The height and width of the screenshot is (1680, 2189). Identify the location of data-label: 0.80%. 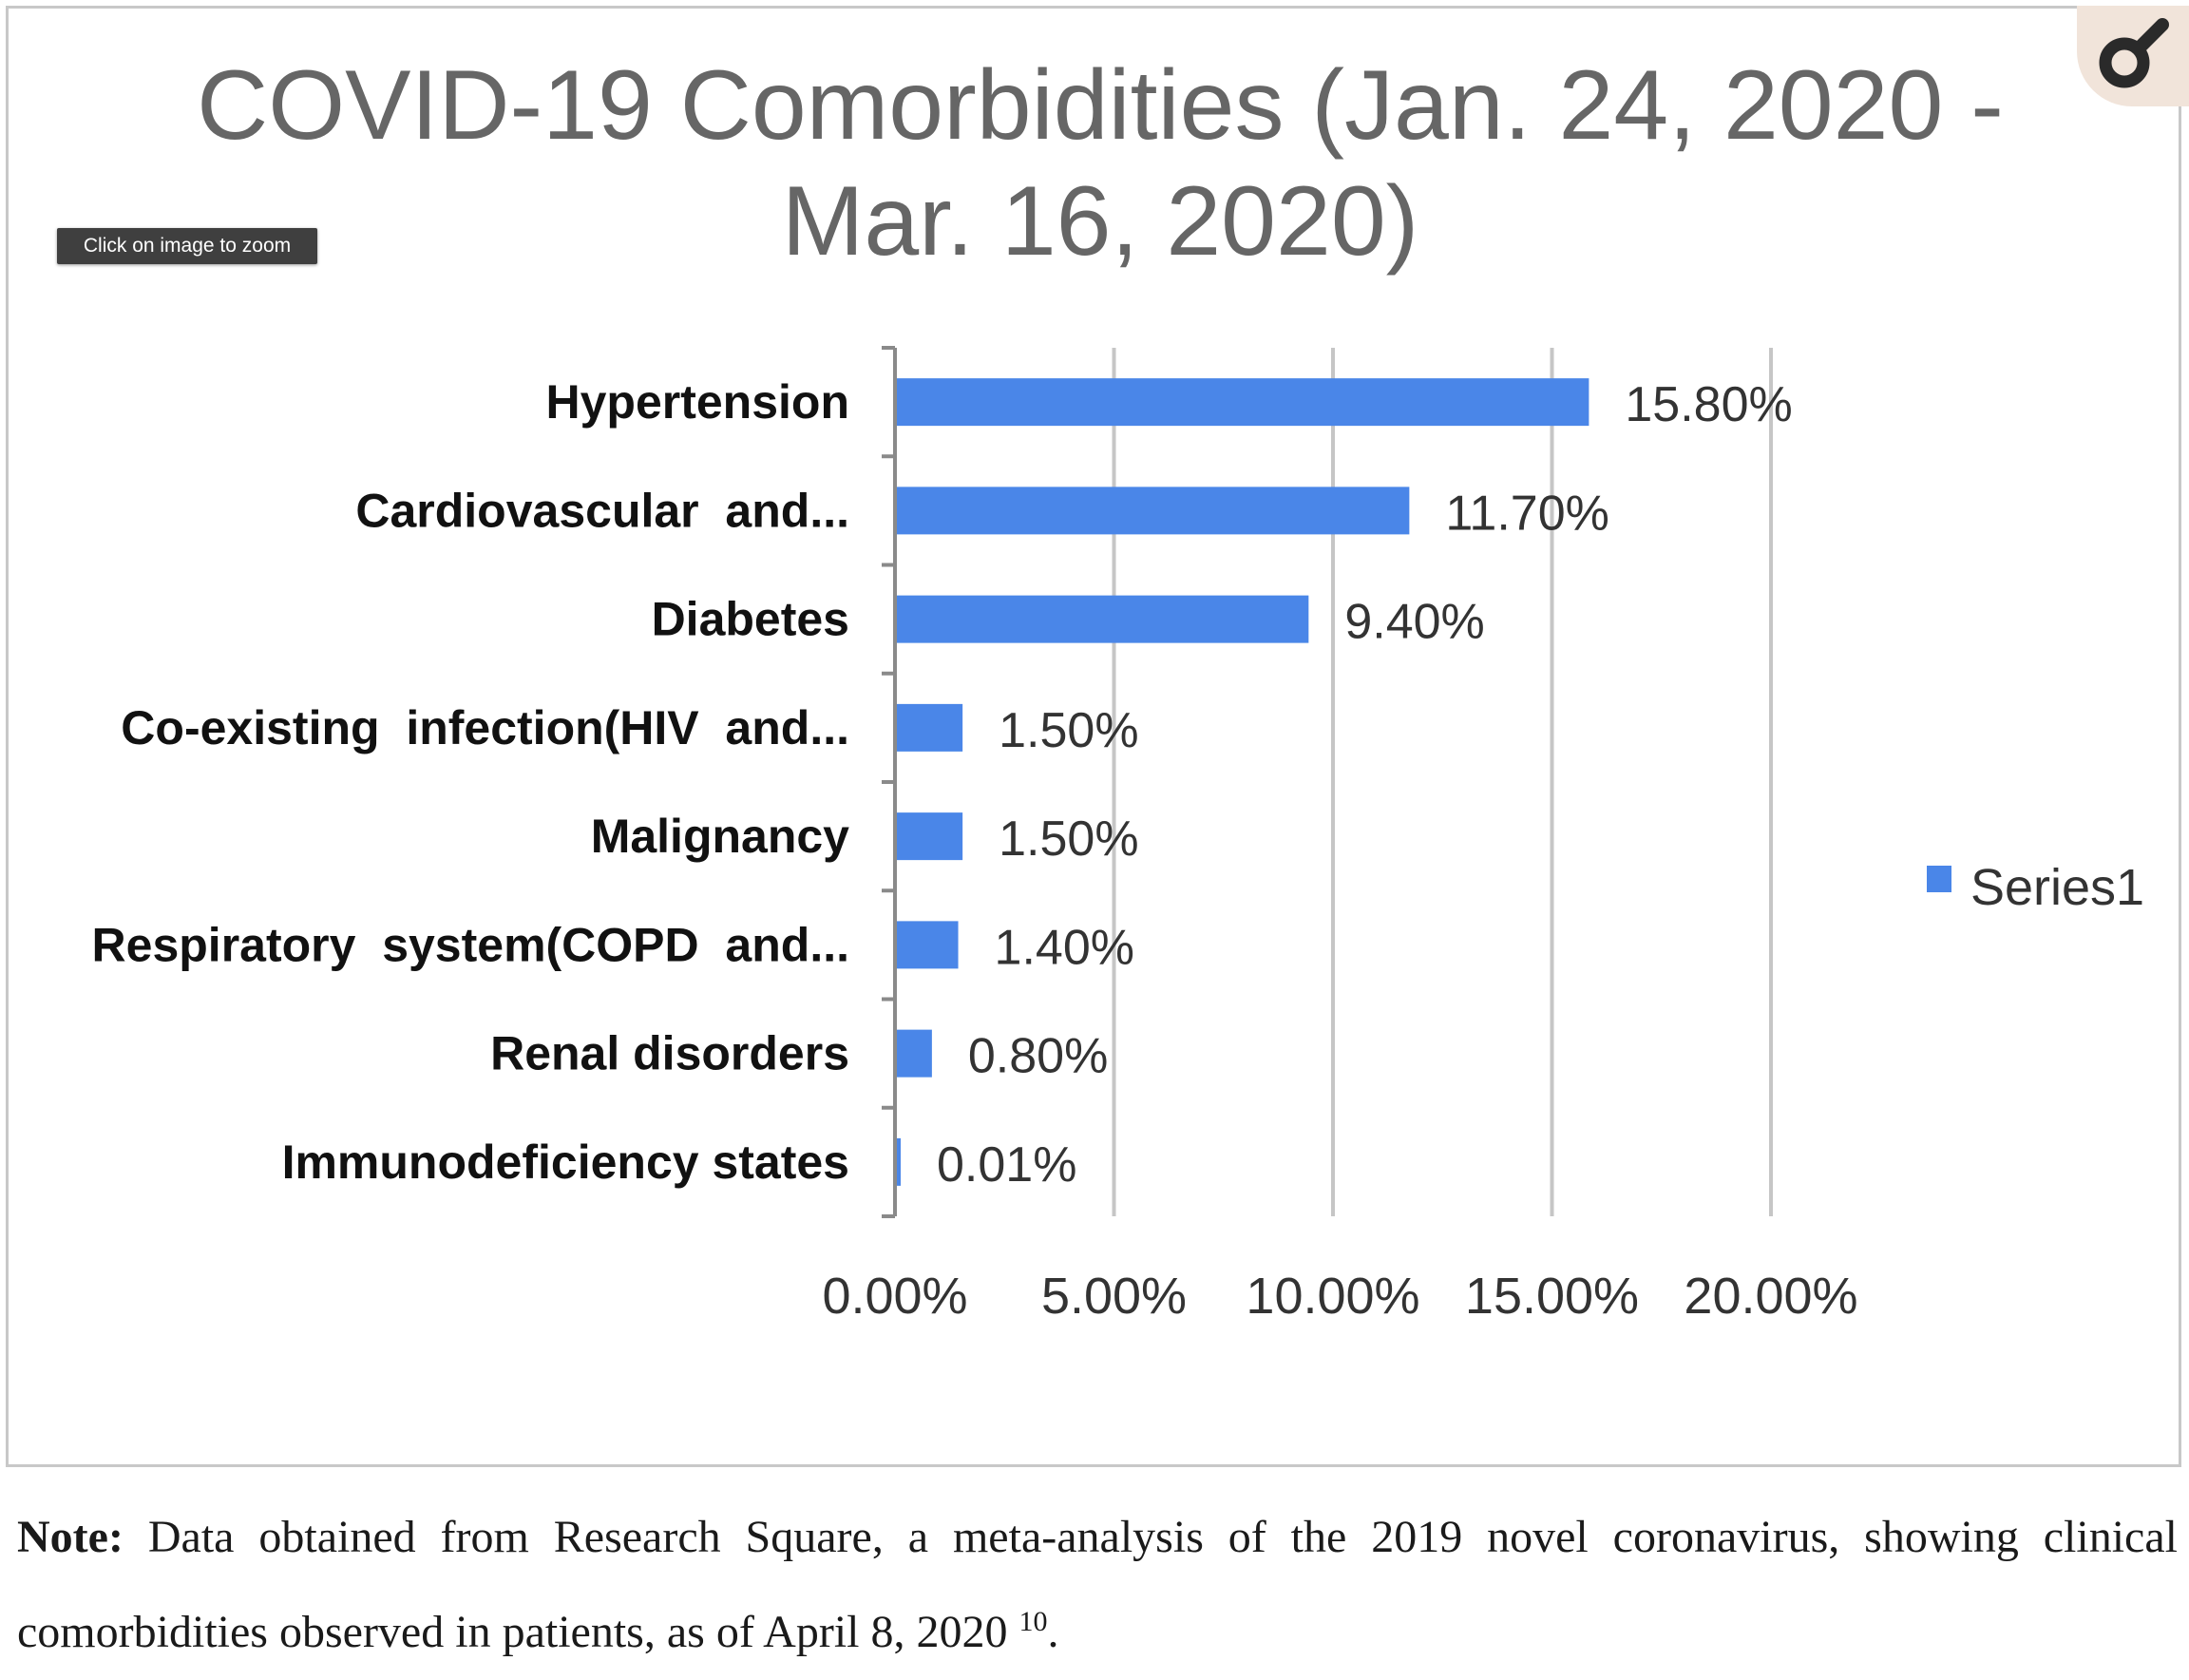
(1038, 1056).